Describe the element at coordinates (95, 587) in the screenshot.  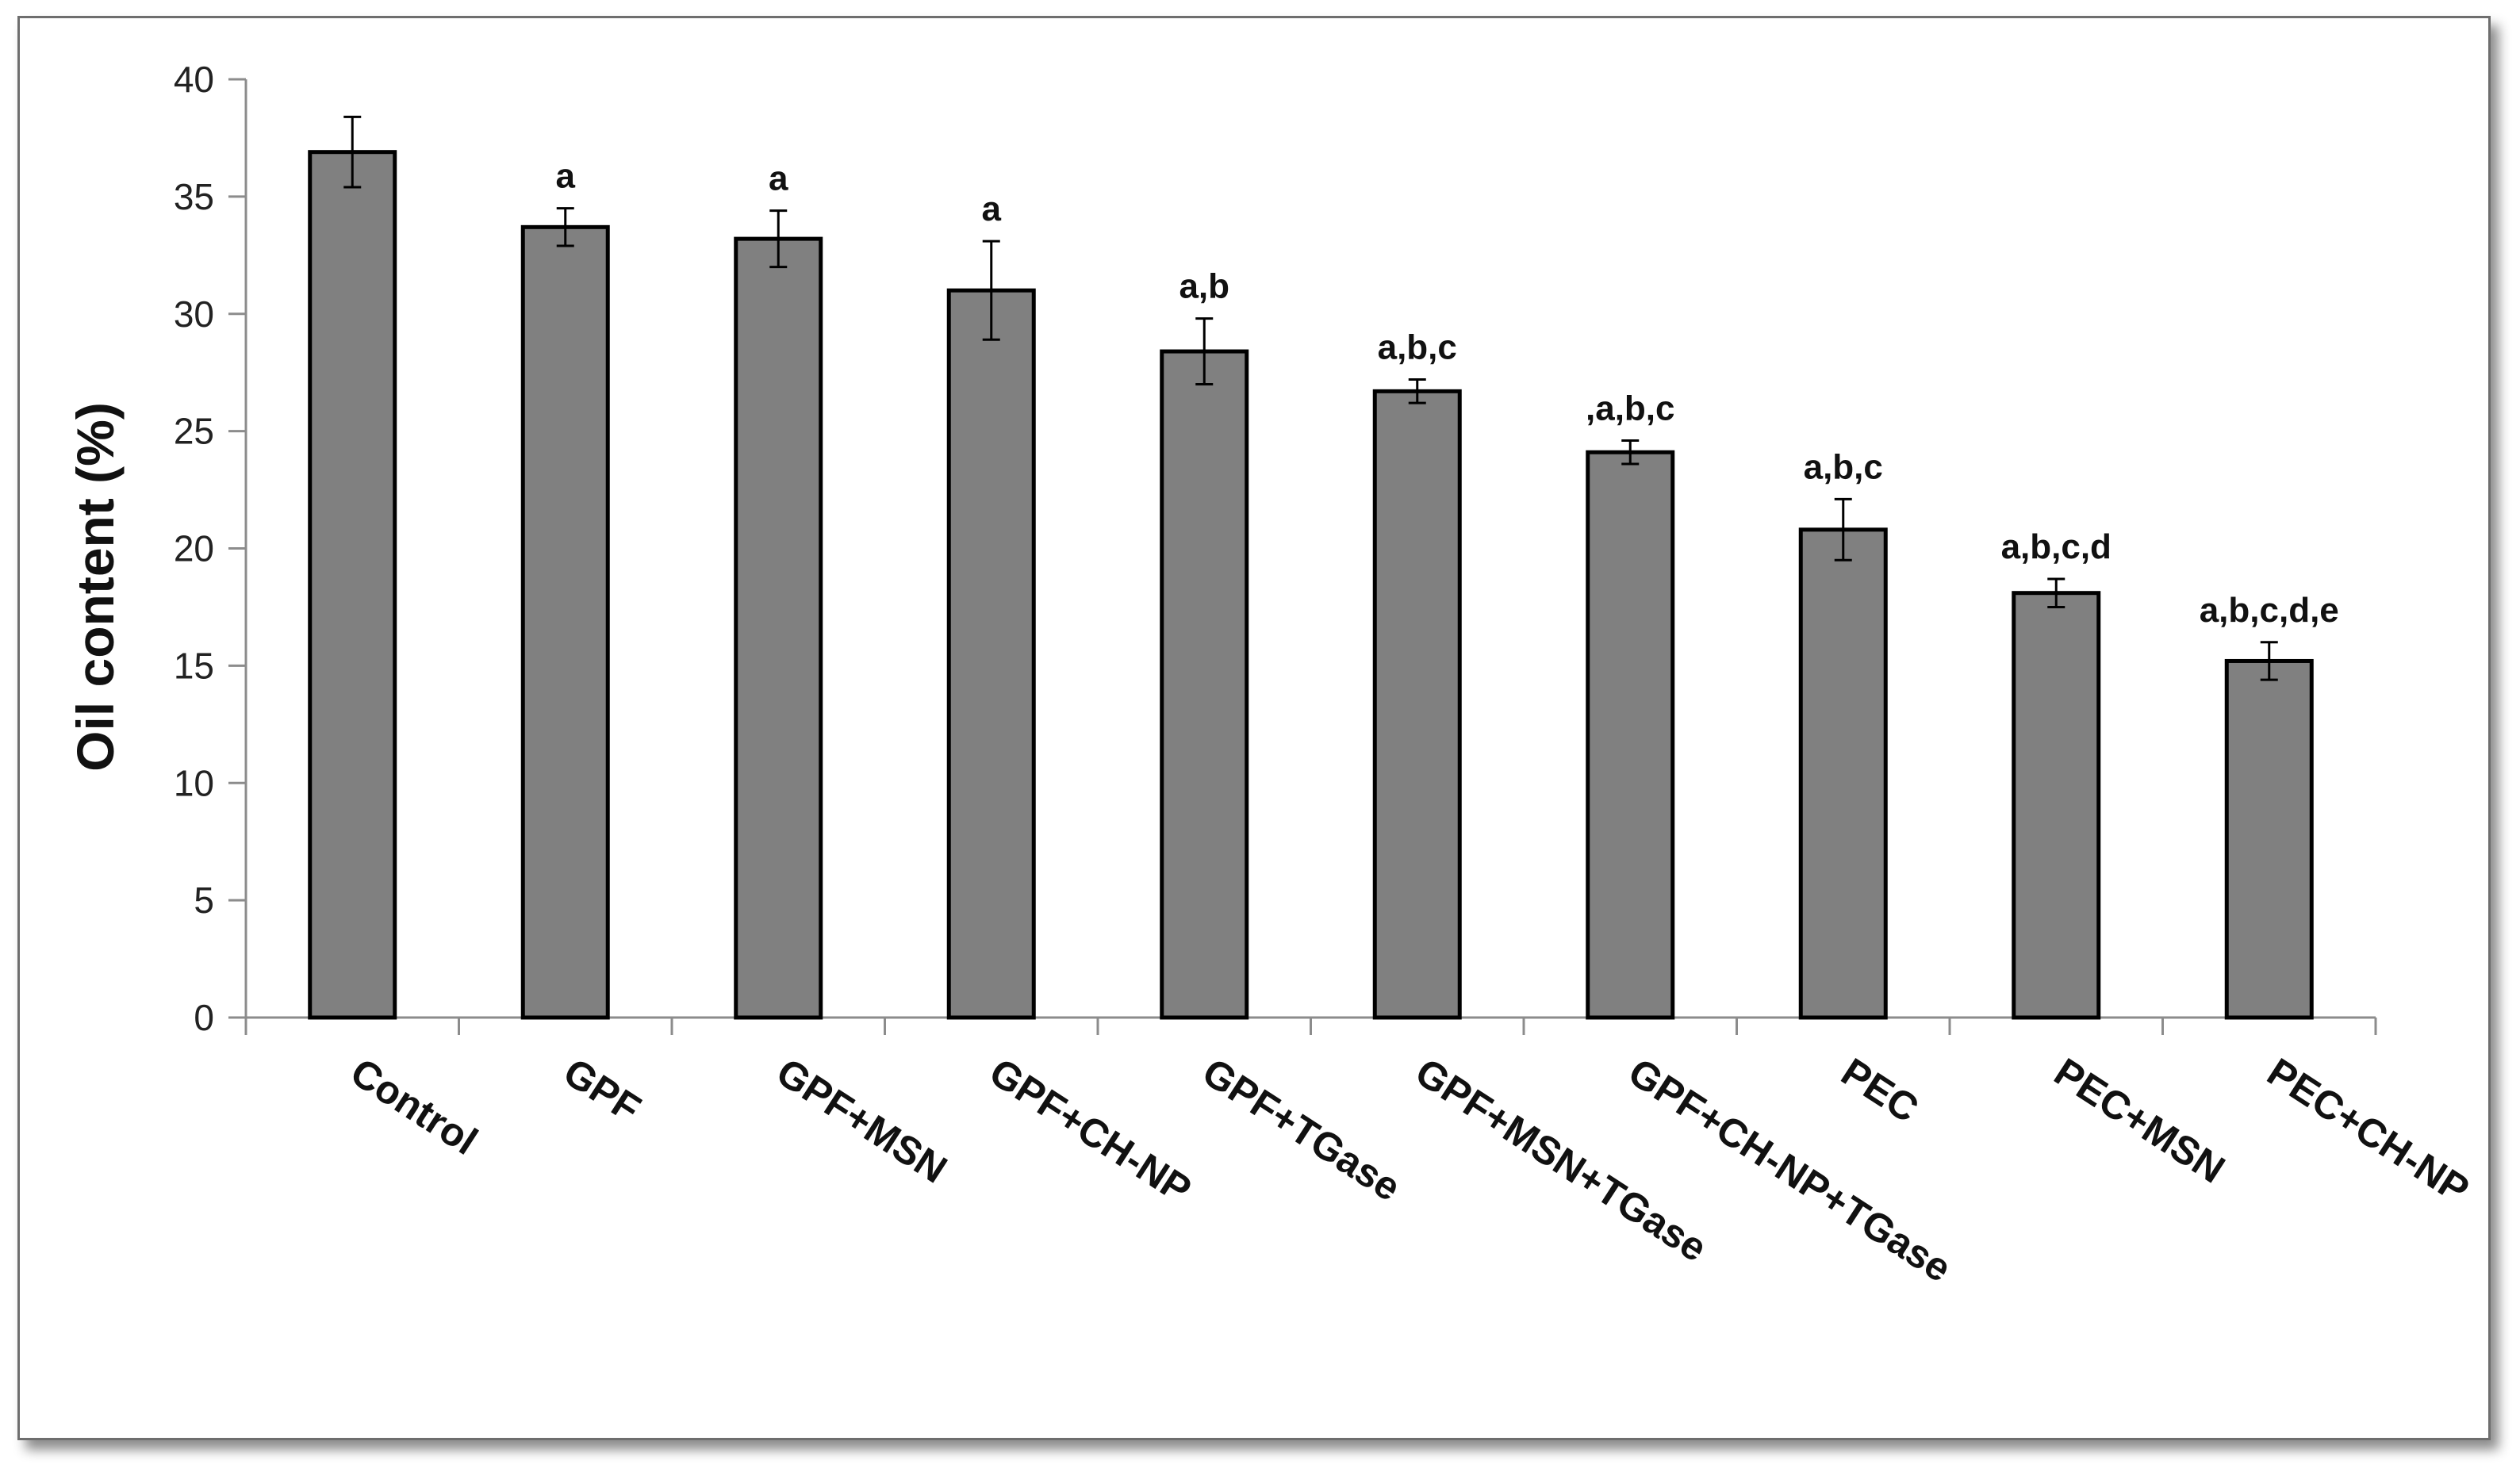
I see `y-axis-title: Oil content (%)` at that location.